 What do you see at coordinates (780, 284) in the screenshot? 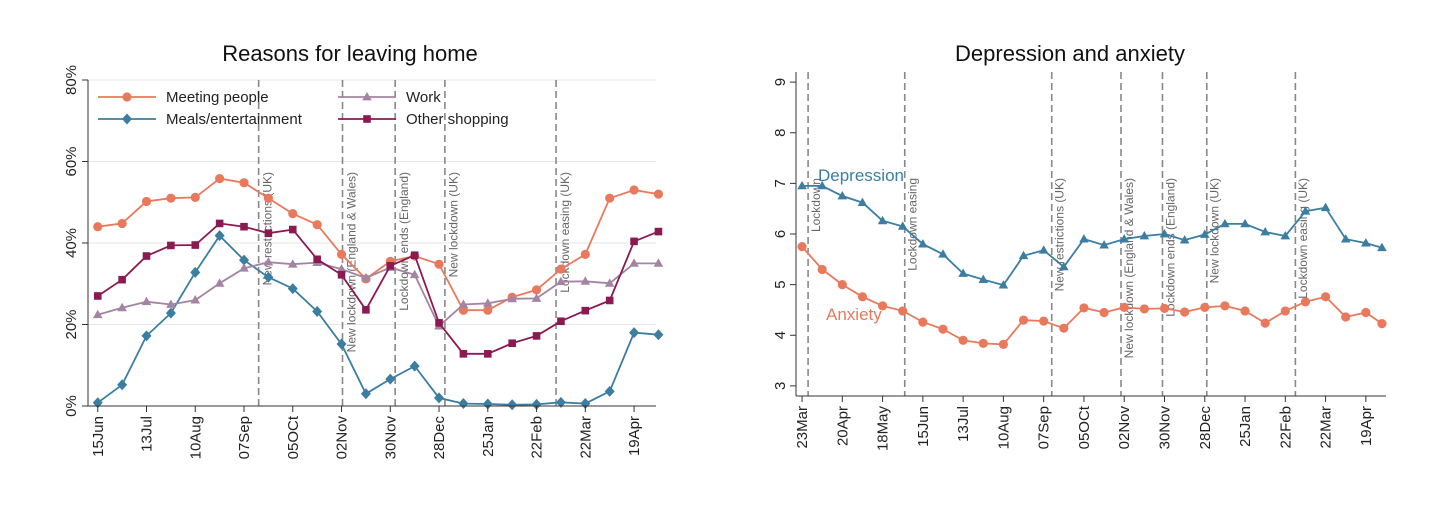
I see `y-tick-label: 5` at bounding box center [780, 284].